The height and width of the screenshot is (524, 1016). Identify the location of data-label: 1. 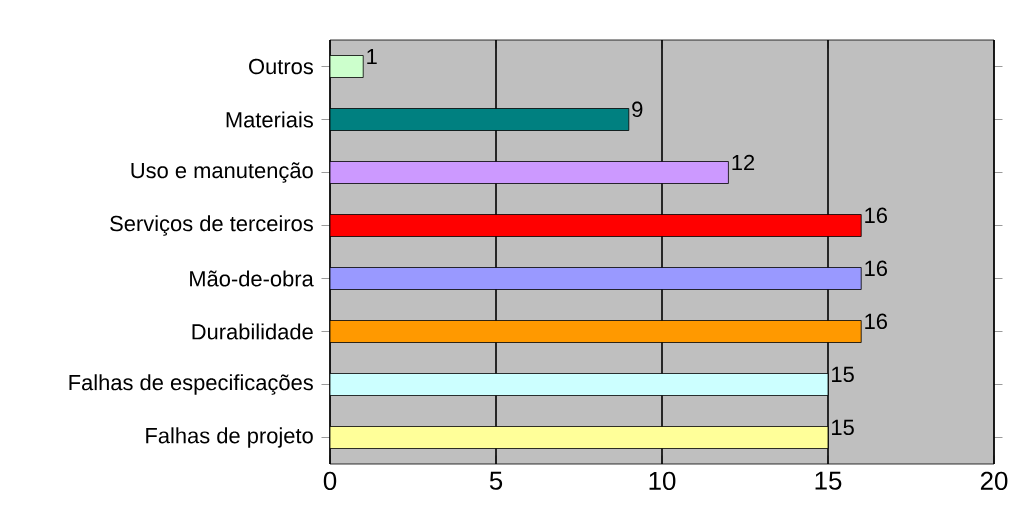
(372, 57).